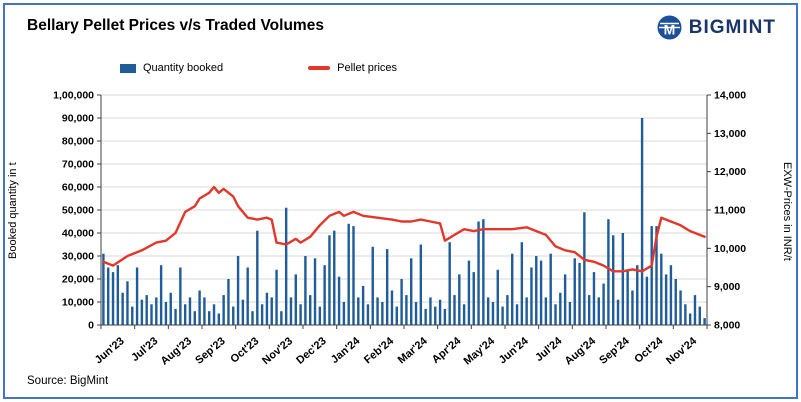 The image size is (801, 402). What do you see at coordinates (13, 211) in the screenshot?
I see `left-axis-label: Booked quantity in t` at bounding box center [13, 211].